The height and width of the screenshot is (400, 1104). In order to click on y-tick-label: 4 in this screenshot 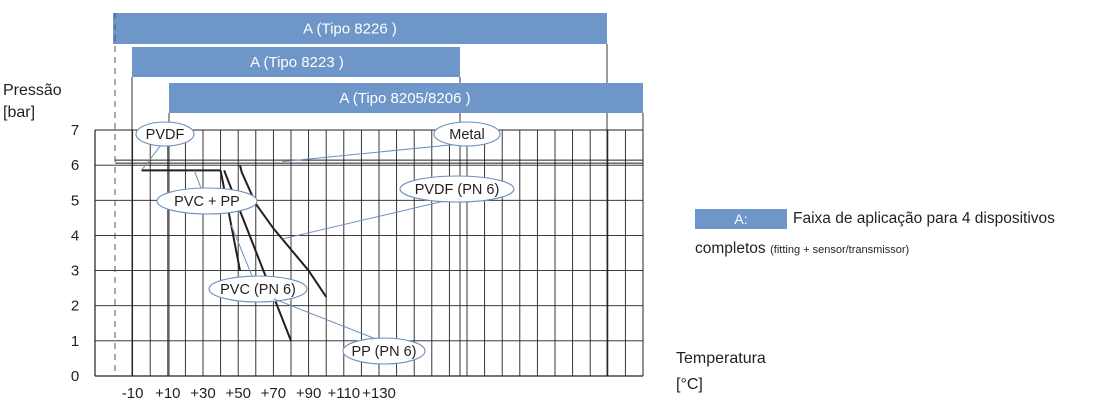, I will do `click(75, 235)`.